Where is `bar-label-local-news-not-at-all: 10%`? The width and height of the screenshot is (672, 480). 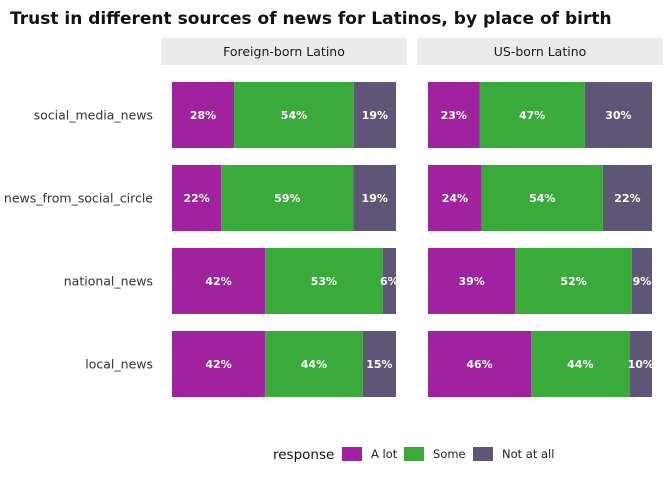
bar-label-local-news-not-at-all: 10% is located at coordinates (641, 364).